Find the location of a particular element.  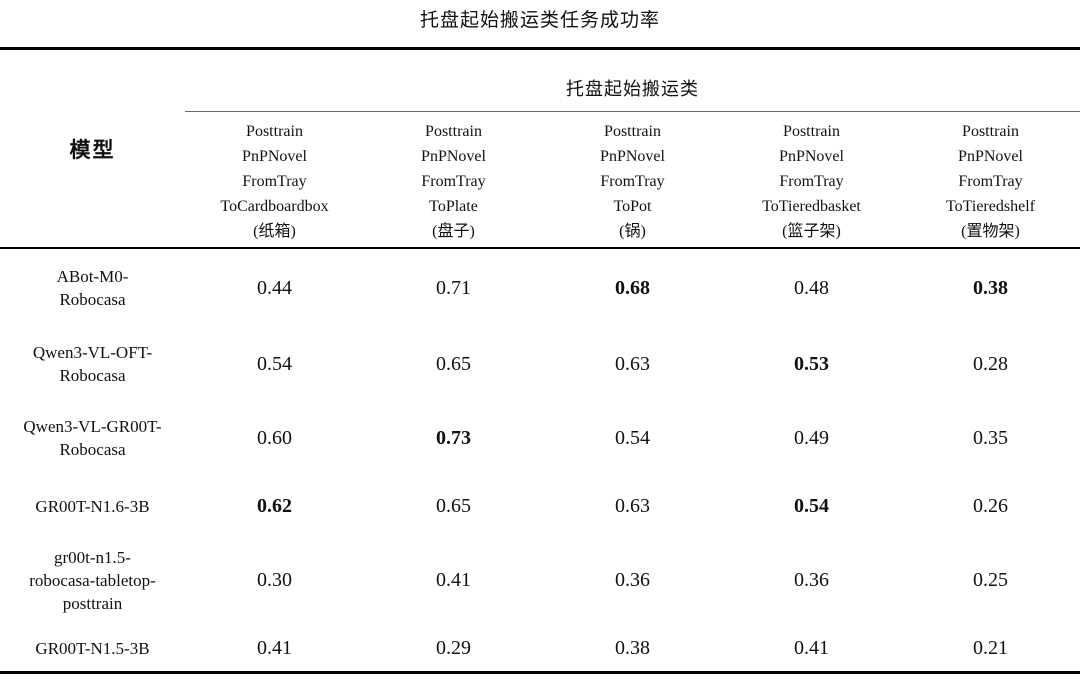

model-name-line: GR00T-N1.5-3B is located at coordinates (92, 648).